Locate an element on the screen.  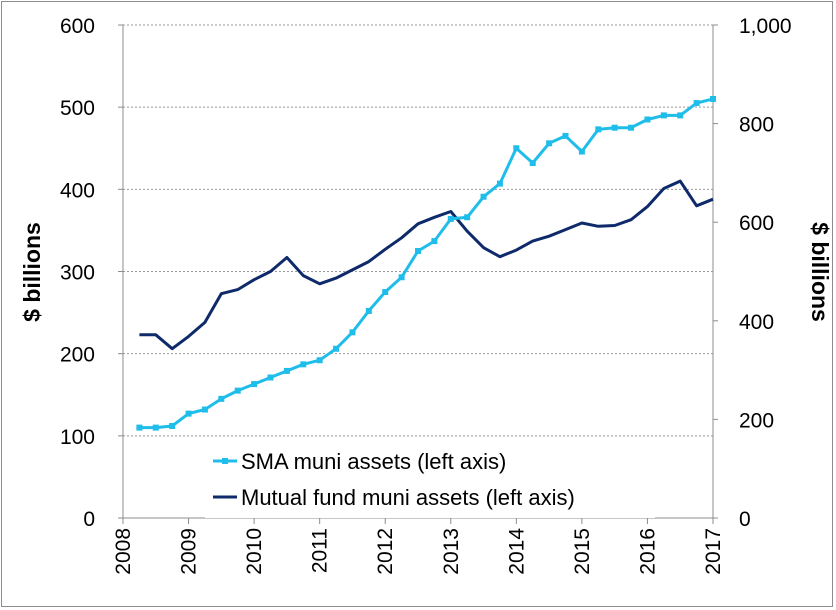
right-y-tick-label: 600 is located at coordinates (756, 223).